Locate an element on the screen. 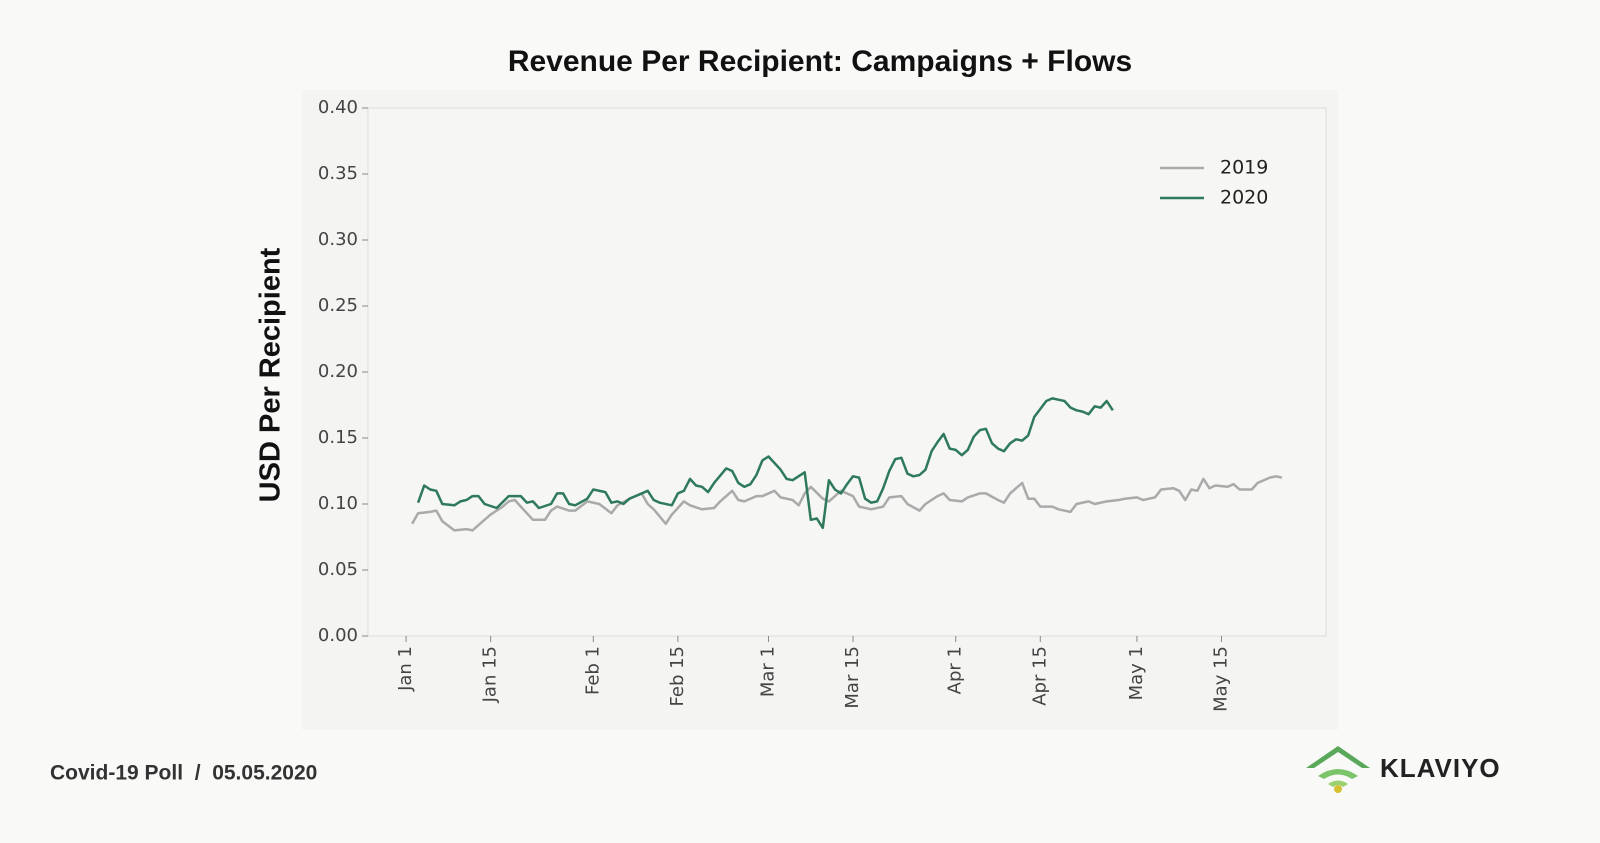  y-axis-label: USD Per Recipient is located at coordinates (271, 374).